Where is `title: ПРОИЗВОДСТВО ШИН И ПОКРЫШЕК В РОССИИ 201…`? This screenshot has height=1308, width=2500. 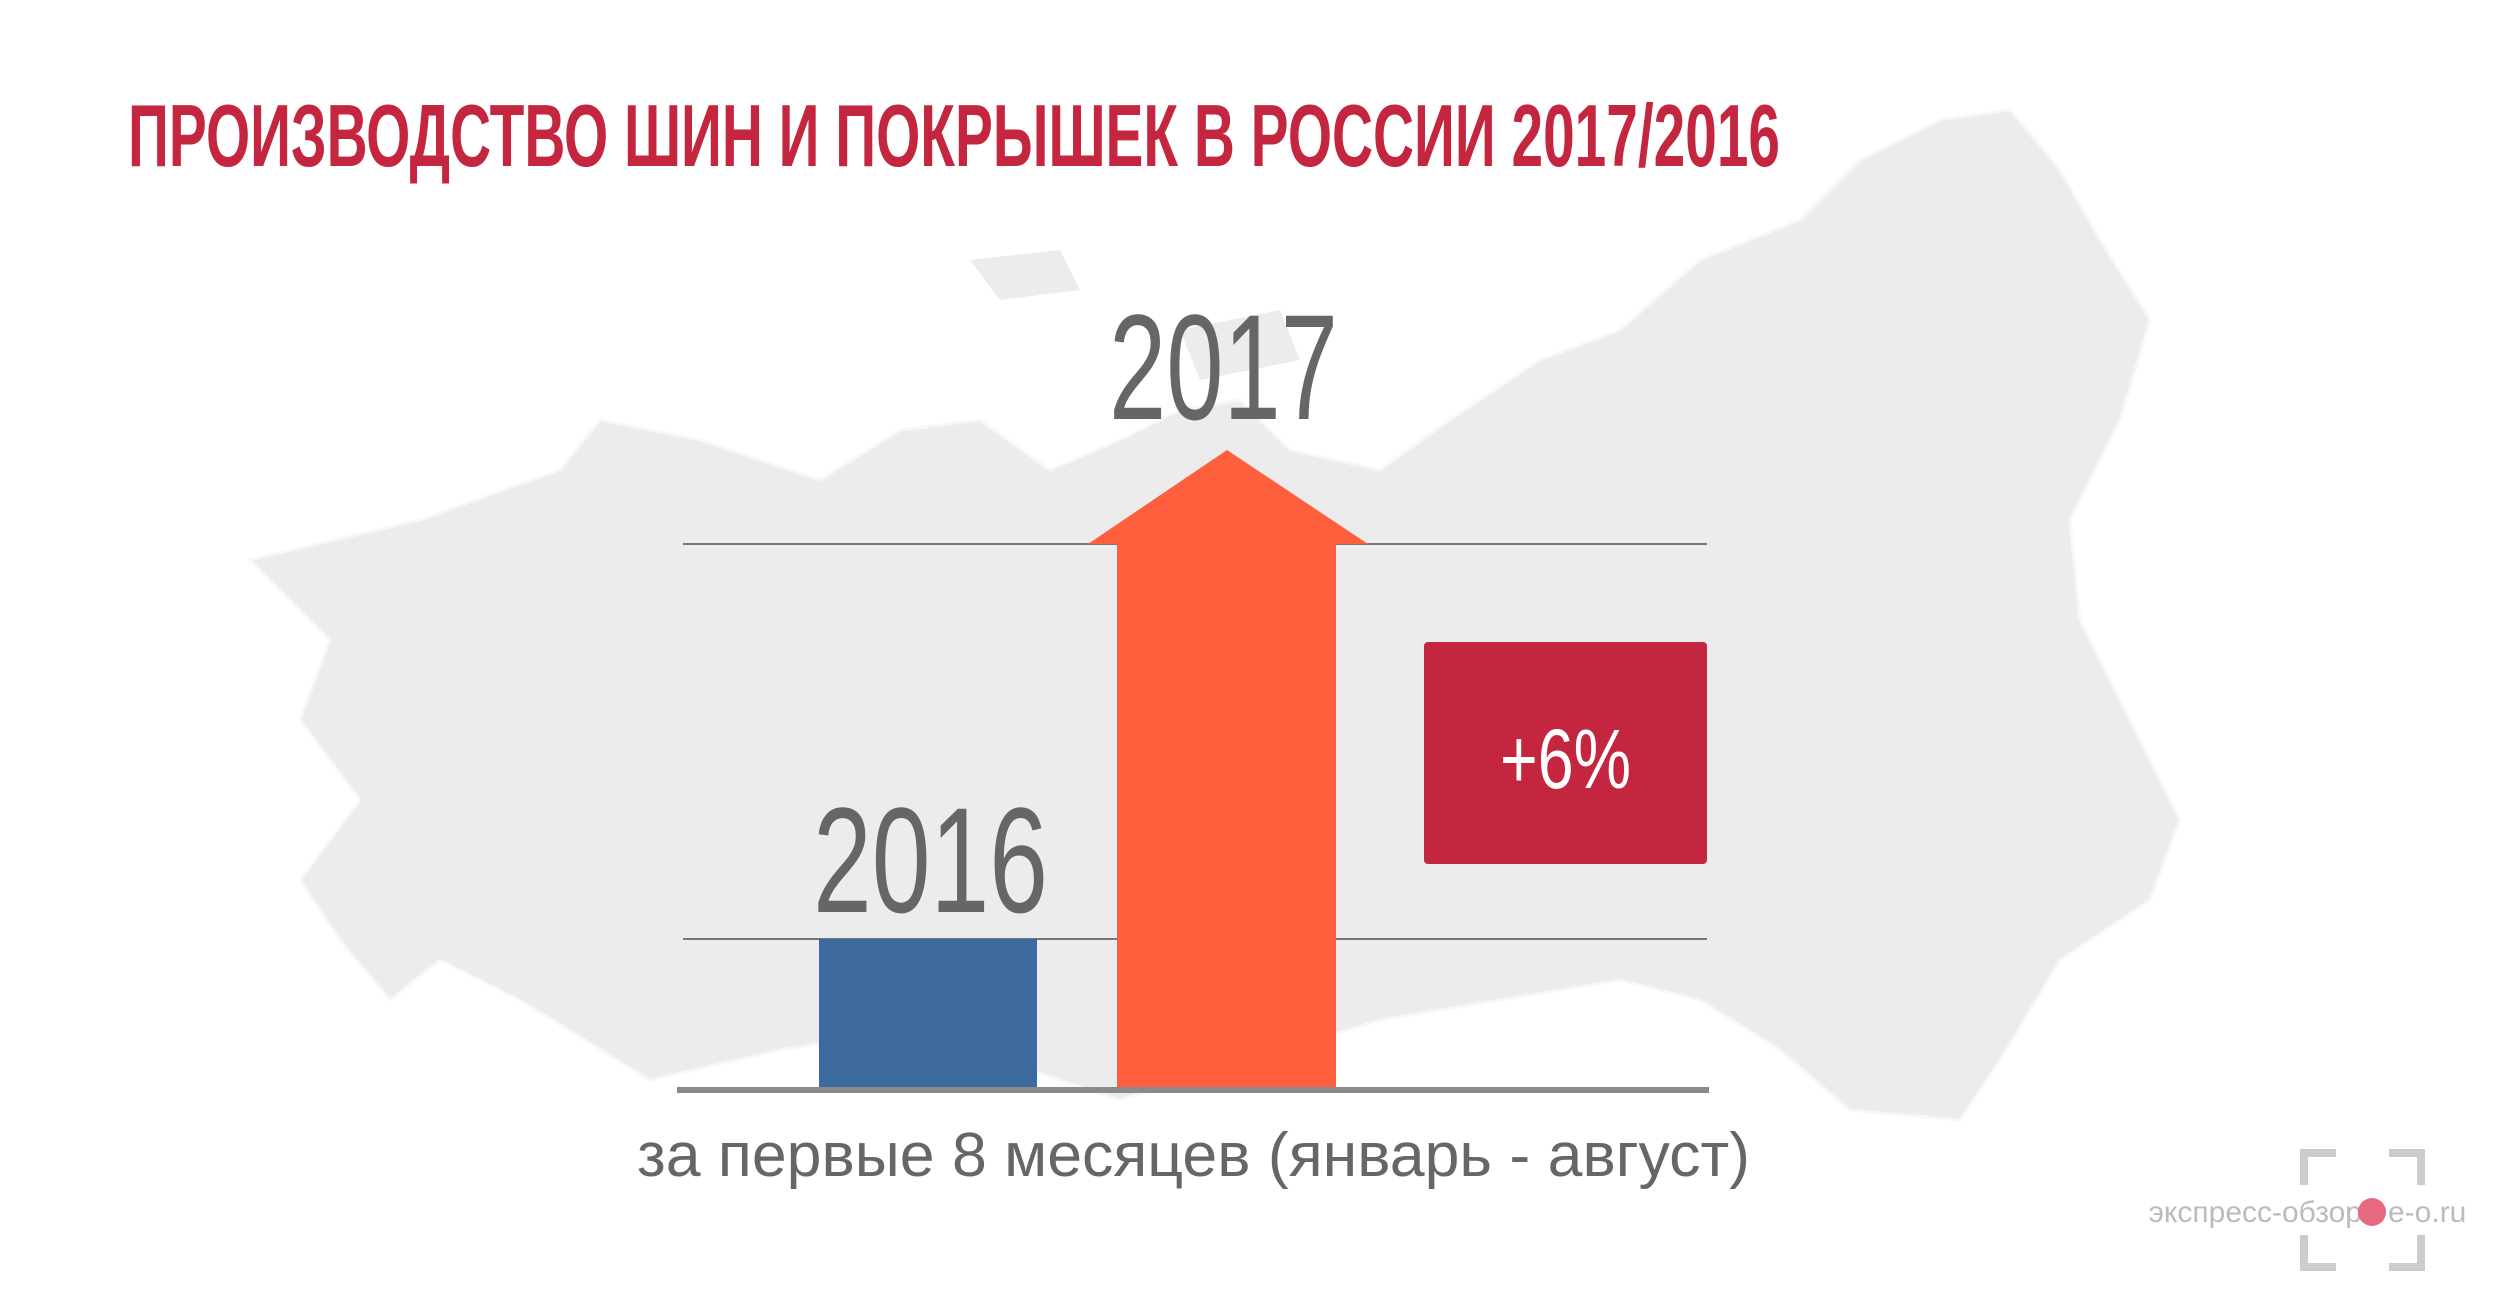
title: ПРОИЗВОДСТВО ШИН И ПОКРЫШЕК В РОССИИ 201… is located at coordinates (954, 135).